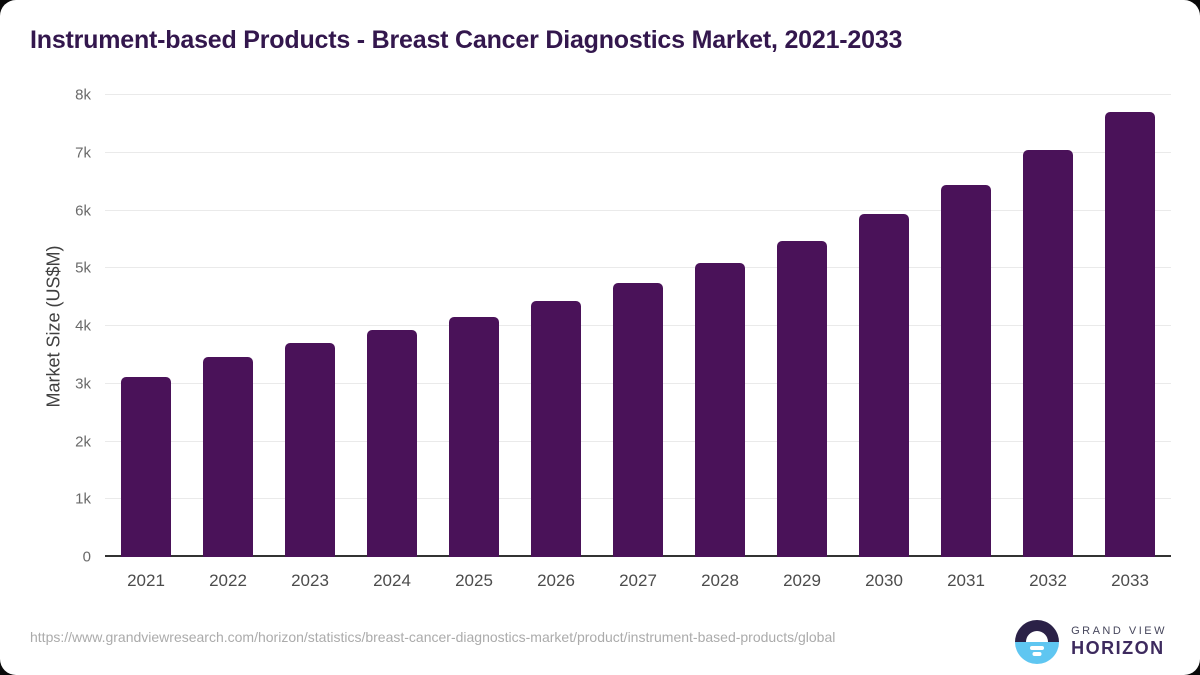 This screenshot has height=675, width=1200. What do you see at coordinates (556, 428) in the screenshot?
I see `bar-2026` at bounding box center [556, 428].